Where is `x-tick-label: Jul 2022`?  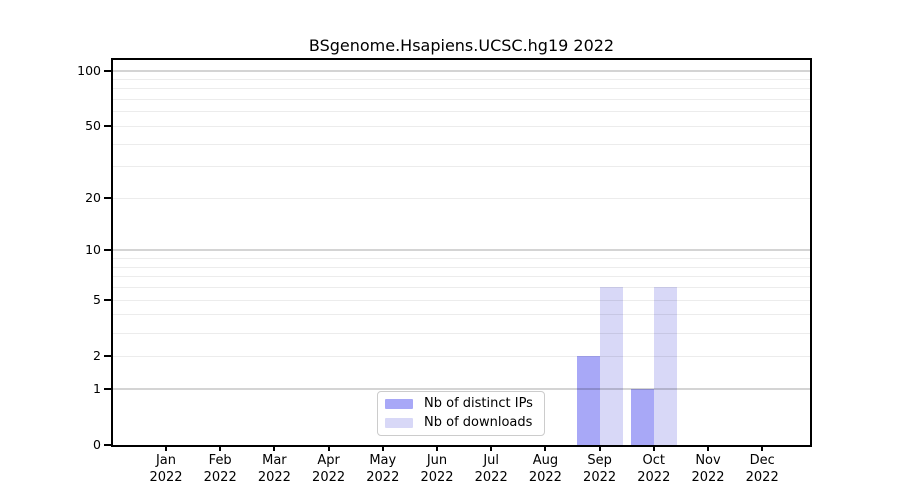
x-tick-label: Jul 2022 is located at coordinates (491, 469).